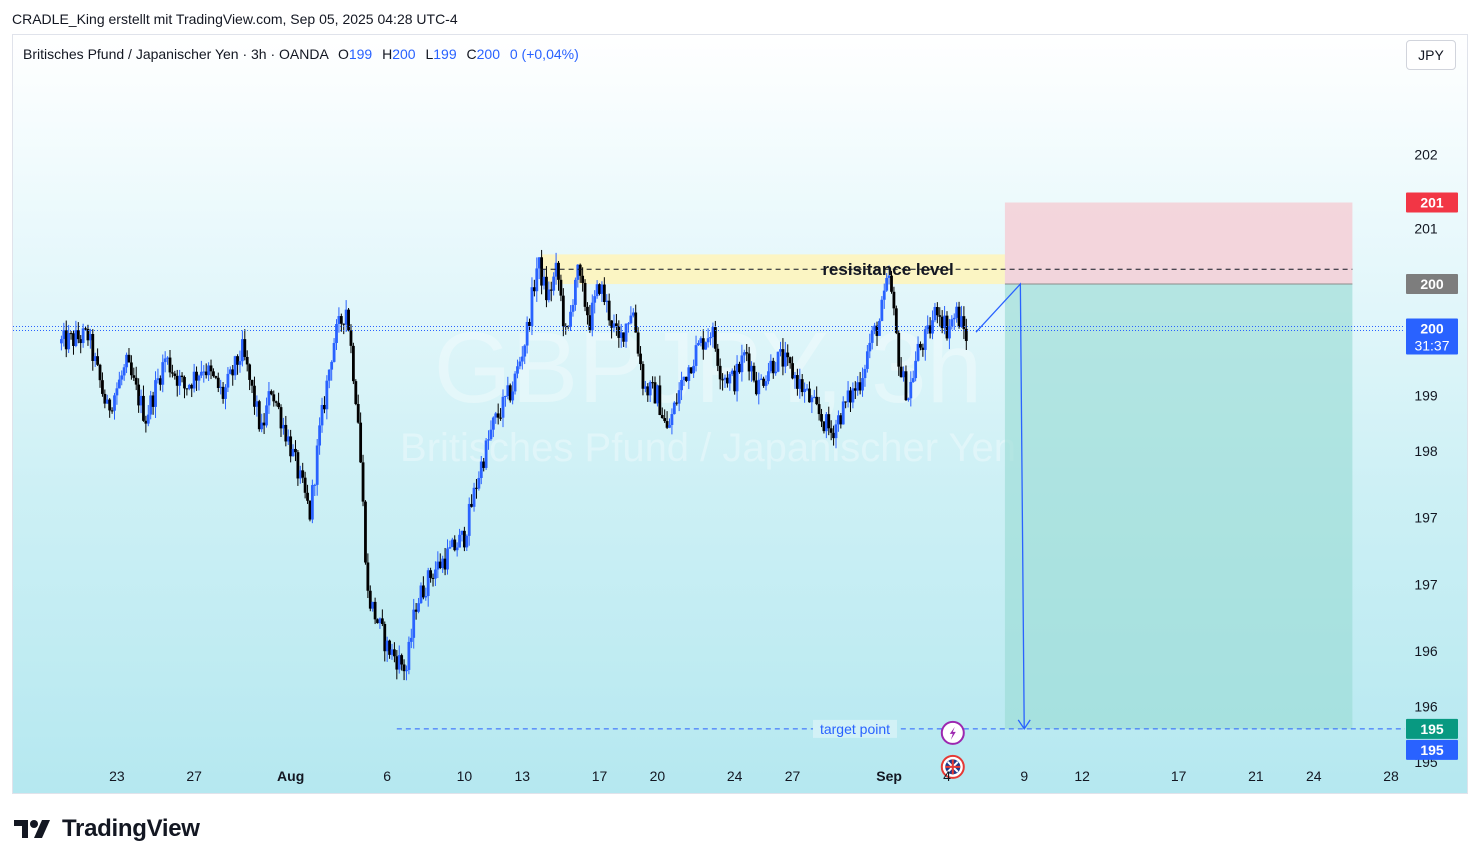  I want to click on y-axis-tick-label: 196, so click(1426, 707).